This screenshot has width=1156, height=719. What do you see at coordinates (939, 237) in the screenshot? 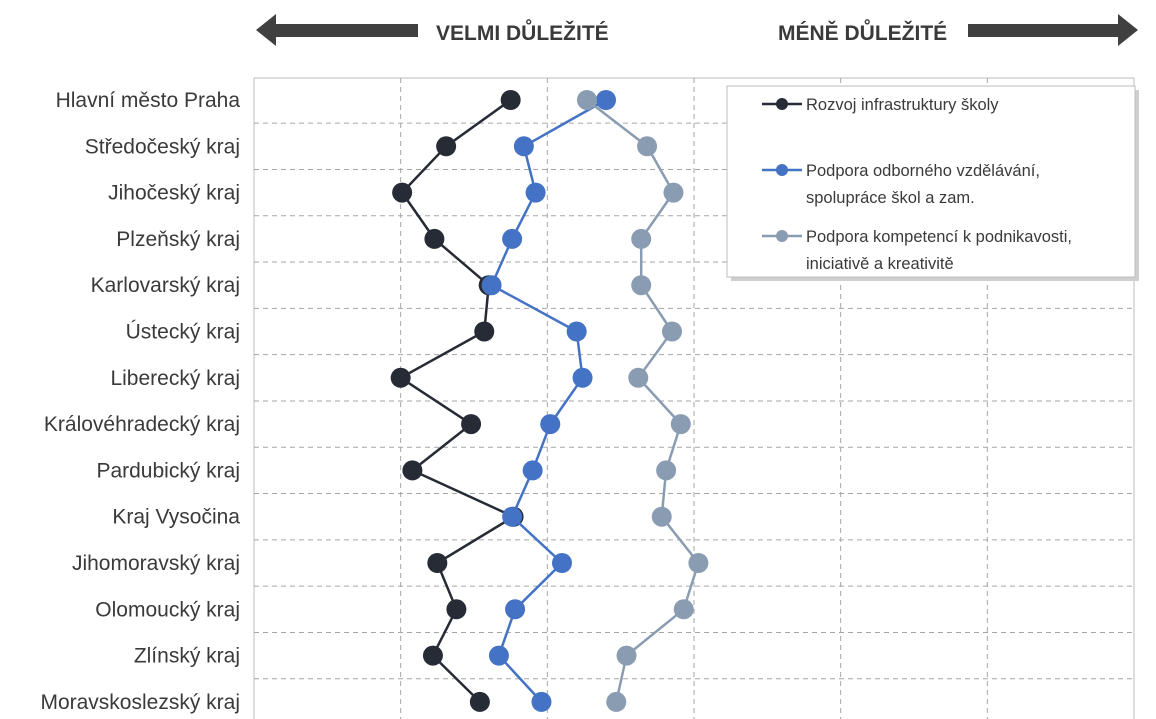
I see `legend-label: Podpora kompetencí k podnikavosti,` at bounding box center [939, 237].